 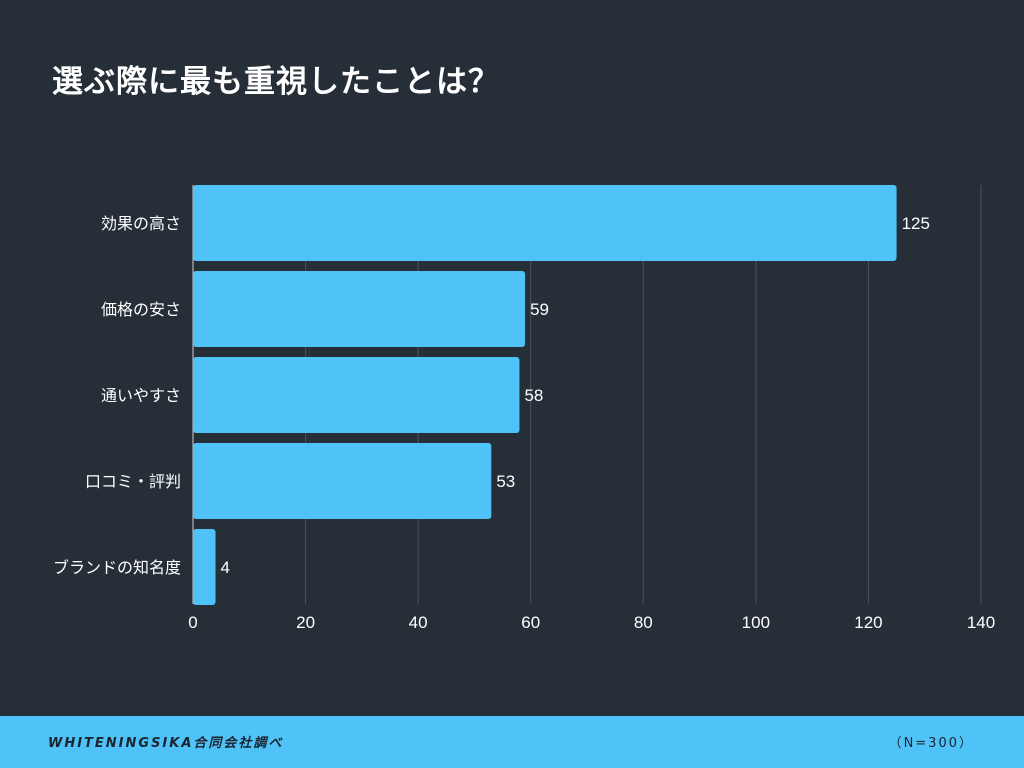 What do you see at coordinates (533, 395) in the screenshot?
I see `data-label: 58` at bounding box center [533, 395].